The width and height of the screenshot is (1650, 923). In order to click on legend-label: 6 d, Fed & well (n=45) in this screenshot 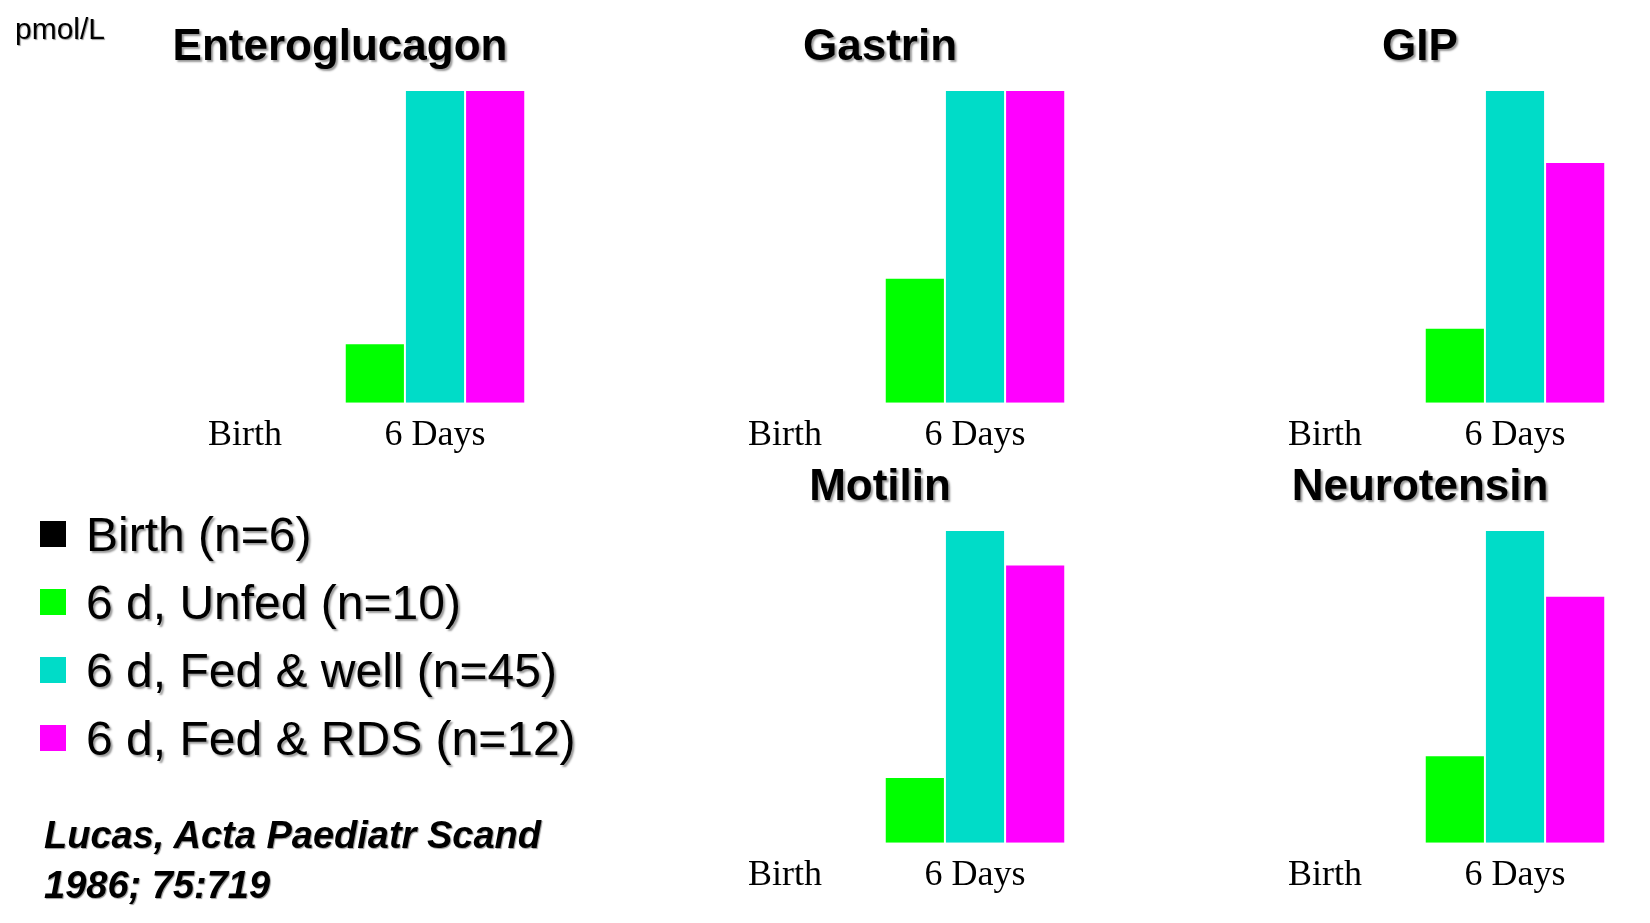, I will do `click(321, 670)`.